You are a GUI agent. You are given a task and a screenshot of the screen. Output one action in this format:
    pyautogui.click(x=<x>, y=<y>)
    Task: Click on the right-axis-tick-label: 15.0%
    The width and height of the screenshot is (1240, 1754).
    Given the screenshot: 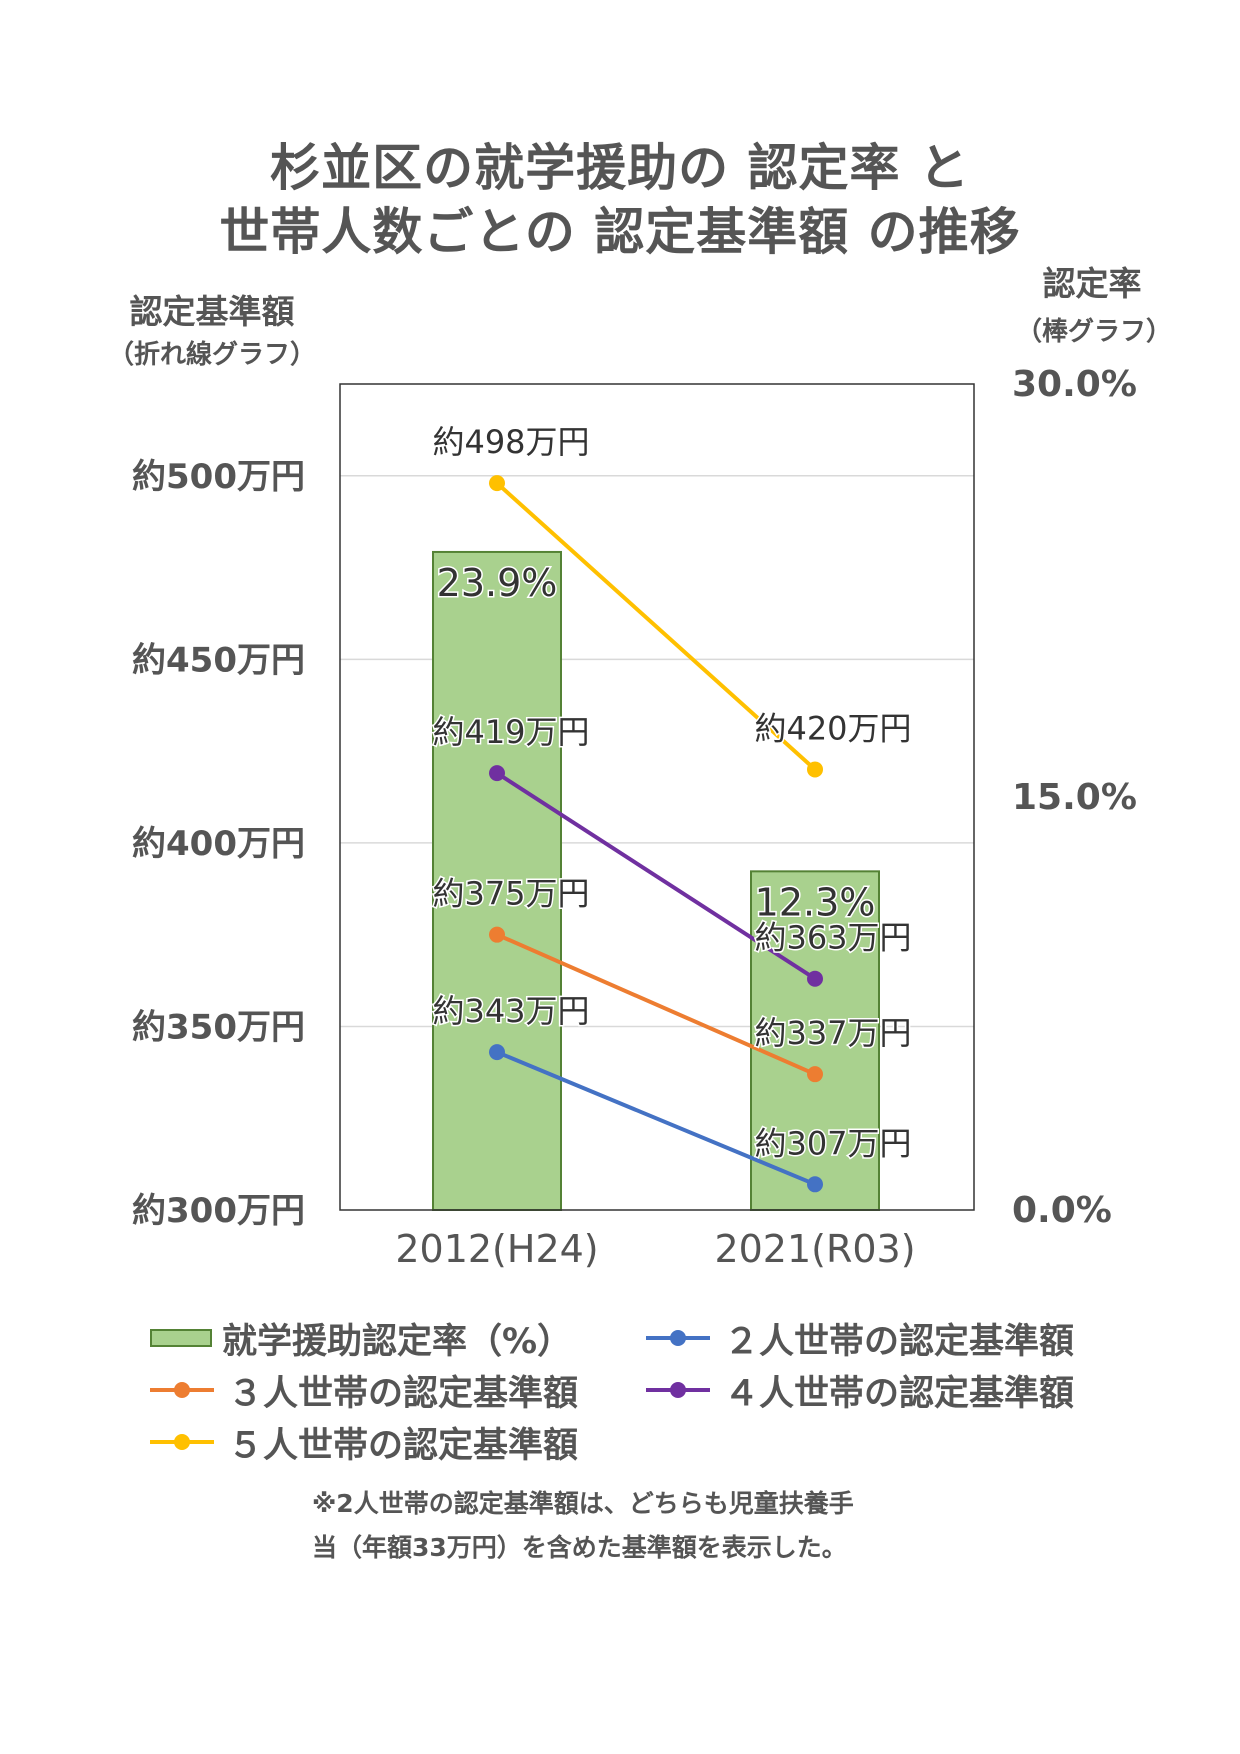 What is the action you would take?
    pyautogui.click(x=1074, y=797)
    